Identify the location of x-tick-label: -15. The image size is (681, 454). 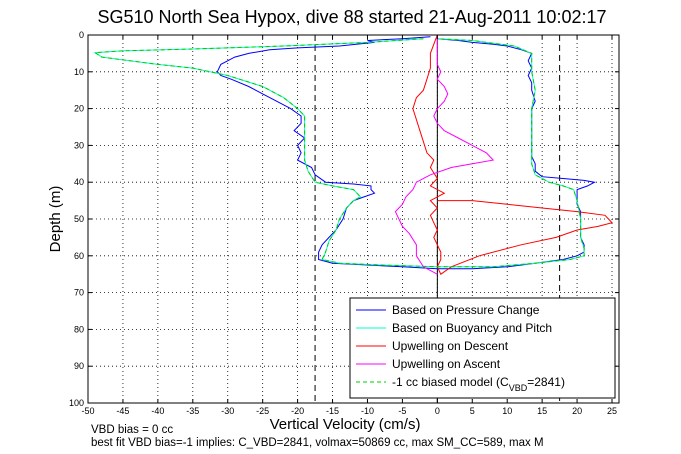
(332, 411).